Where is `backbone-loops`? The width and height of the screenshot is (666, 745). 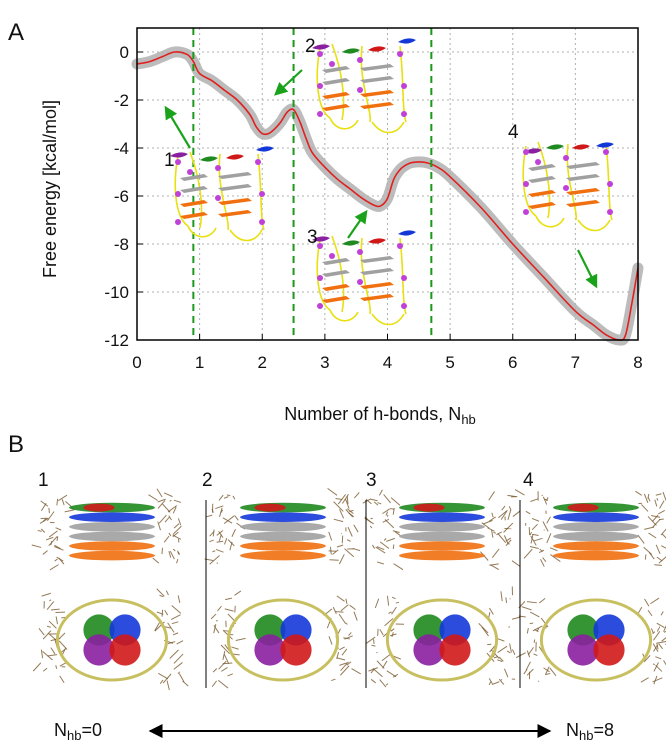
backbone-loops is located at coordinates (361, 88).